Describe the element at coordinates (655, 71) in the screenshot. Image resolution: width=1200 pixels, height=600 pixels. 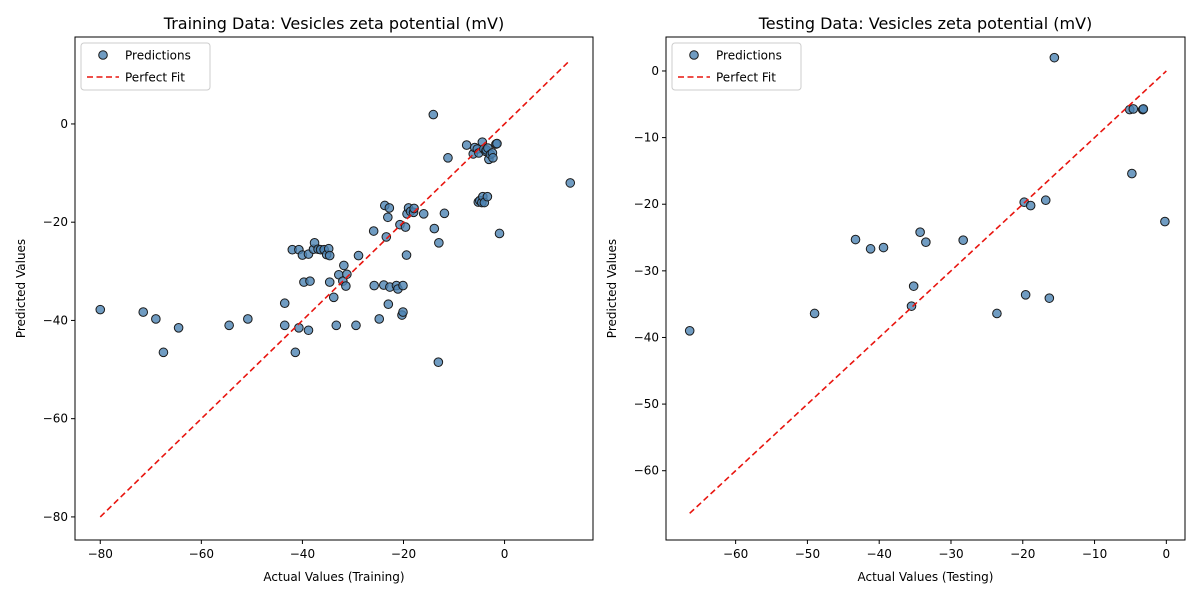
I see `y-tick-label: 0` at that location.